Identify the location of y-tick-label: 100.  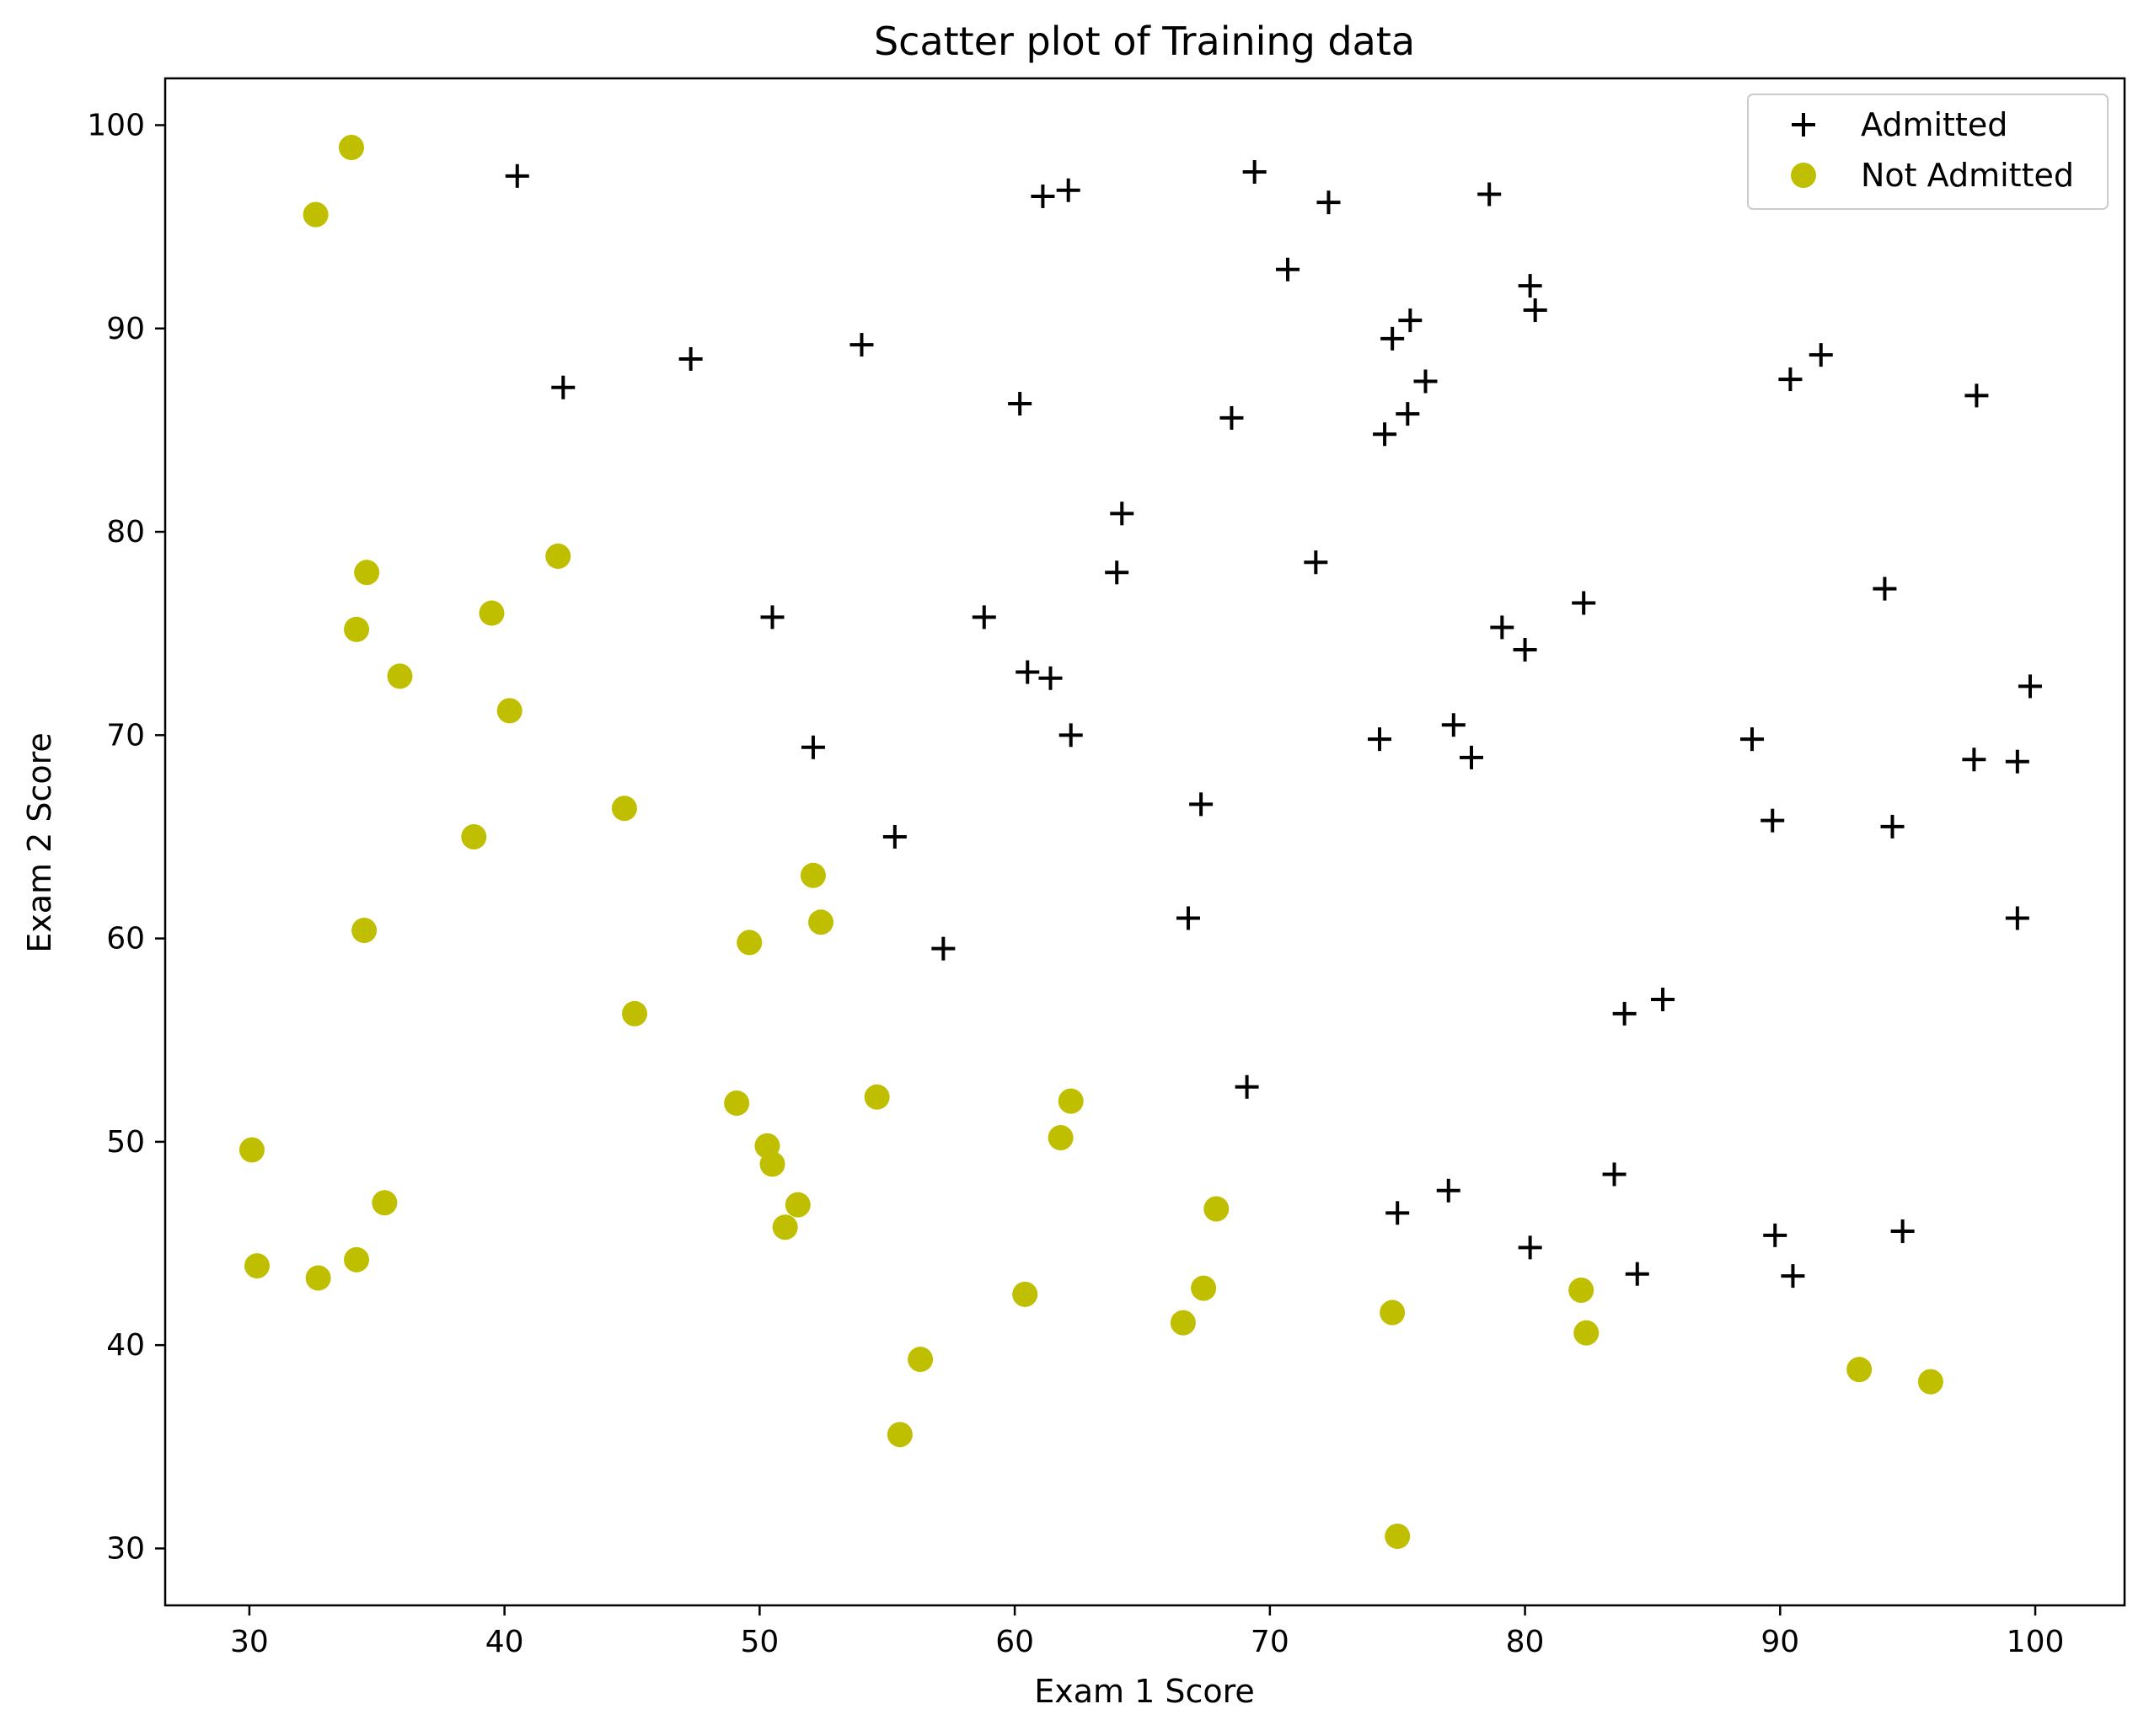
(116, 125).